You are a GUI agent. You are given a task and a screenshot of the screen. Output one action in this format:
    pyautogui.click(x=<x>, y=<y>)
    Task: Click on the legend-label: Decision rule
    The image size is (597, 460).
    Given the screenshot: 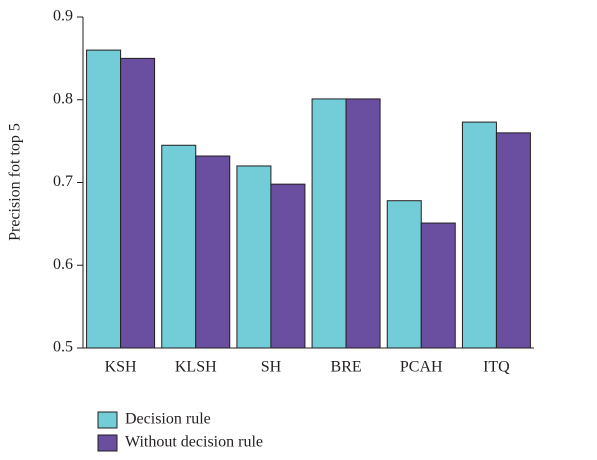 What is the action you would take?
    pyautogui.click(x=168, y=419)
    